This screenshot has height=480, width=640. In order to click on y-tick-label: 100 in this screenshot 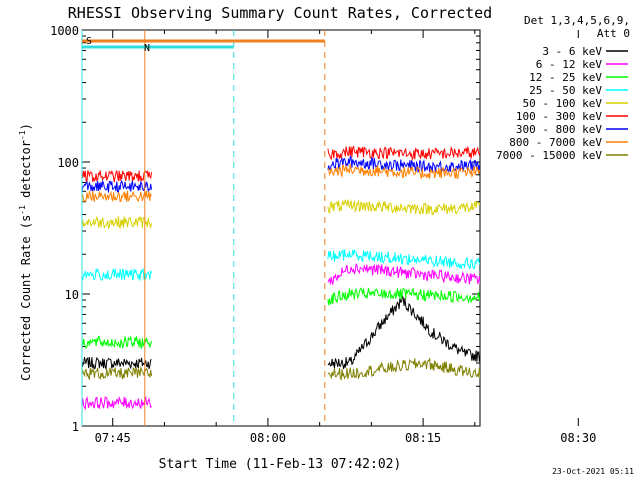, I will do `click(68, 163)`.